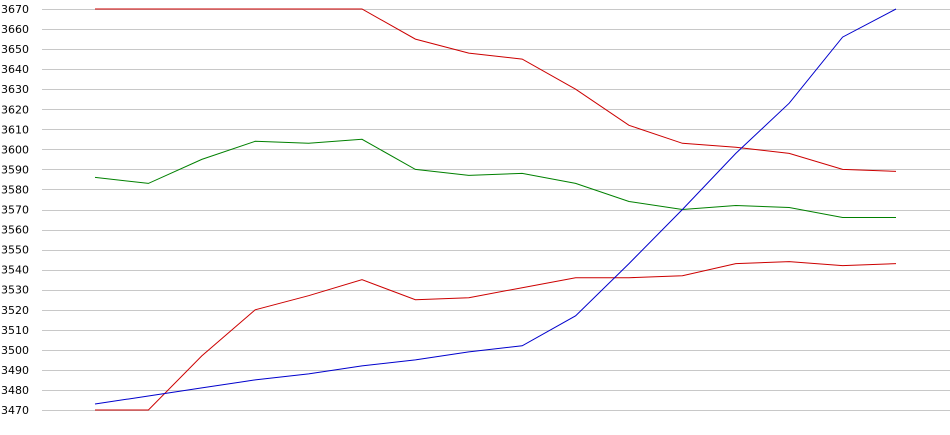 This screenshot has height=435, width=950. What do you see at coordinates (15, 310) in the screenshot?
I see `y-tick-label: 3520` at bounding box center [15, 310].